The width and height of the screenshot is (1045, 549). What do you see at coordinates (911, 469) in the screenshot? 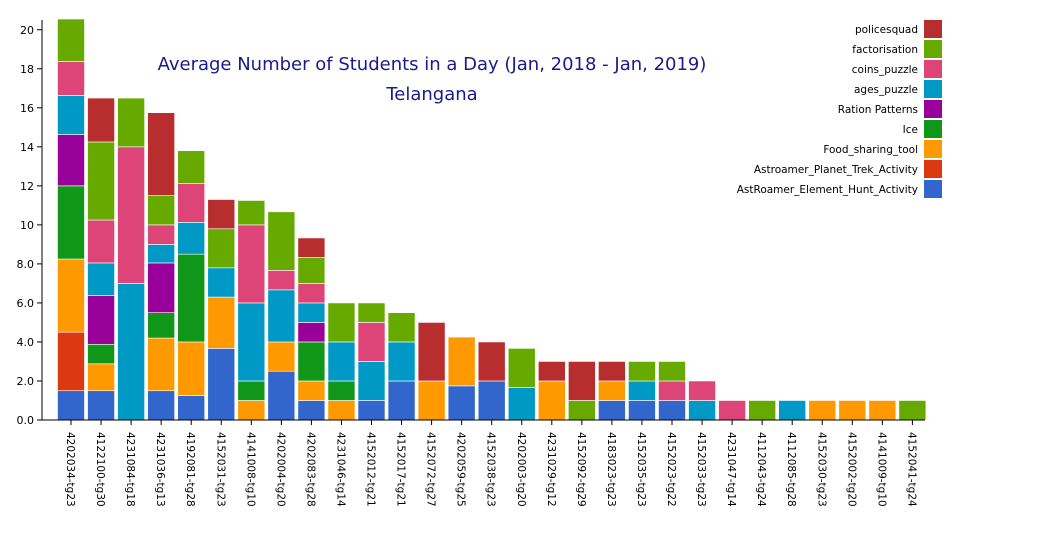
I see `x-tick-label: 4152041-tg24` at bounding box center [911, 469].